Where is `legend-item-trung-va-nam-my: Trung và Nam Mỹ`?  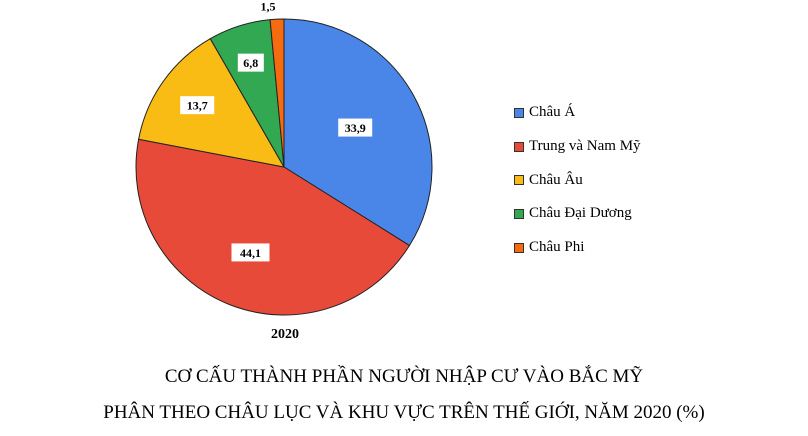
legend-item-trung-va-nam-my: Trung và Nam Mỹ is located at coordinates (639, 147).